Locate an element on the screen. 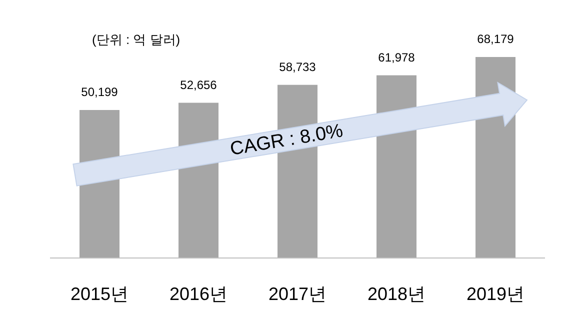 The width and height of the screenshot is (566, 320). annotation: (단위 : 억 달러) is located at coordinates (136, 39).